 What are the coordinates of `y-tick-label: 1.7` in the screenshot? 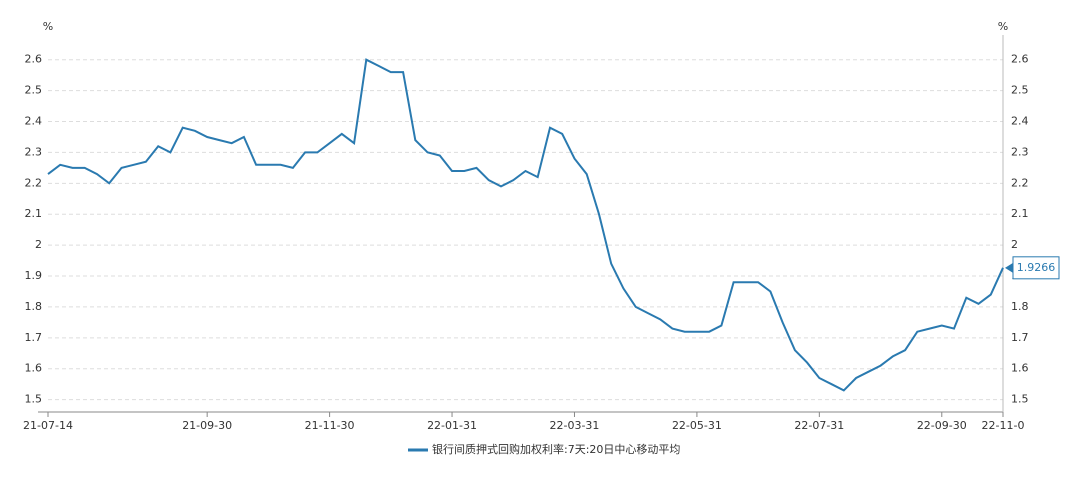 It's located at (34, 337).